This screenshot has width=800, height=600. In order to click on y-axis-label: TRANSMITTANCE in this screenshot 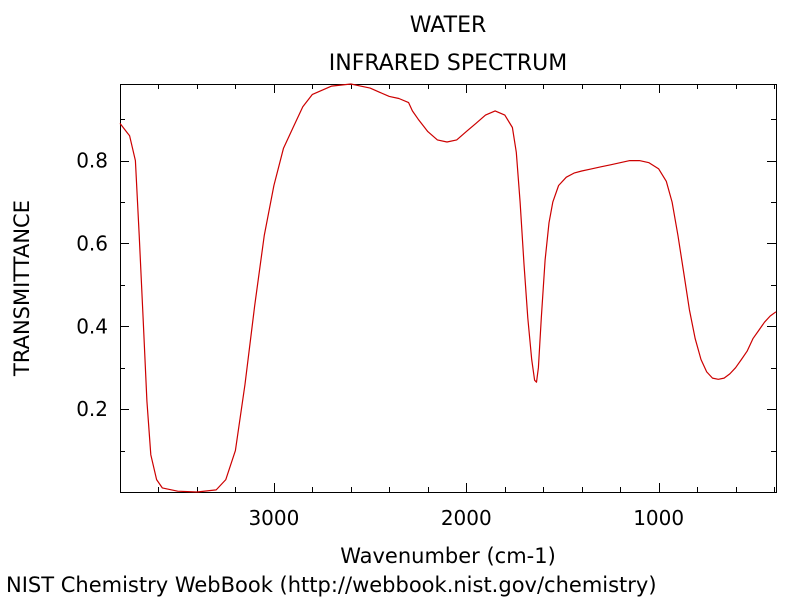, I will do `click(22, 288)`.